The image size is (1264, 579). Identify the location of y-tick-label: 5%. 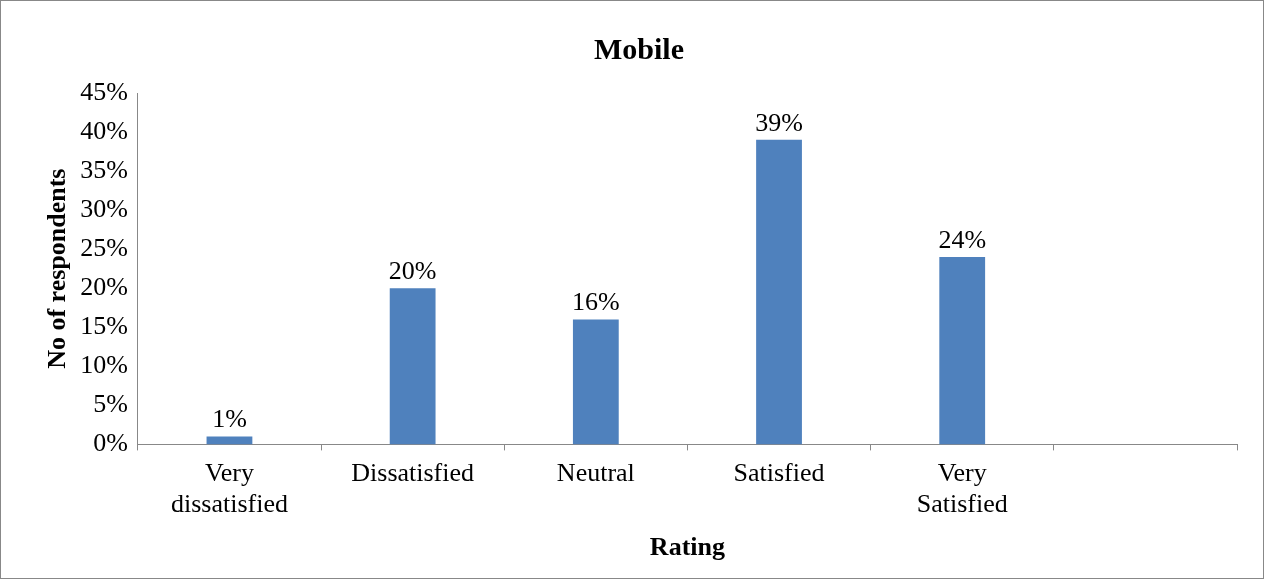
(110, 404).